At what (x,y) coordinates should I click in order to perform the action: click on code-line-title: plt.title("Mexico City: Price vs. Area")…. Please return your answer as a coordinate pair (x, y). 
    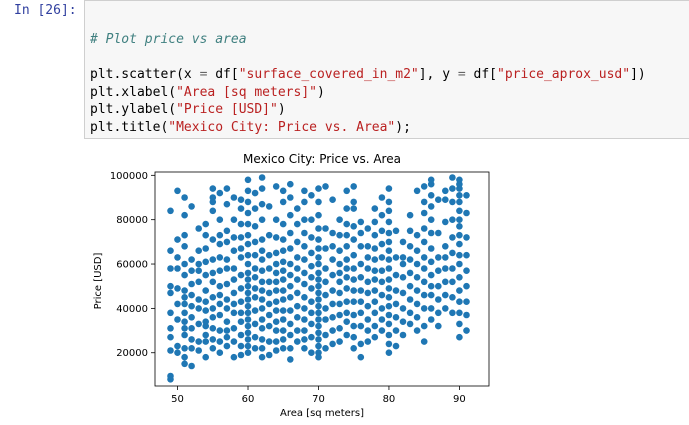
    Looking at the image, I should click on (250, 127).